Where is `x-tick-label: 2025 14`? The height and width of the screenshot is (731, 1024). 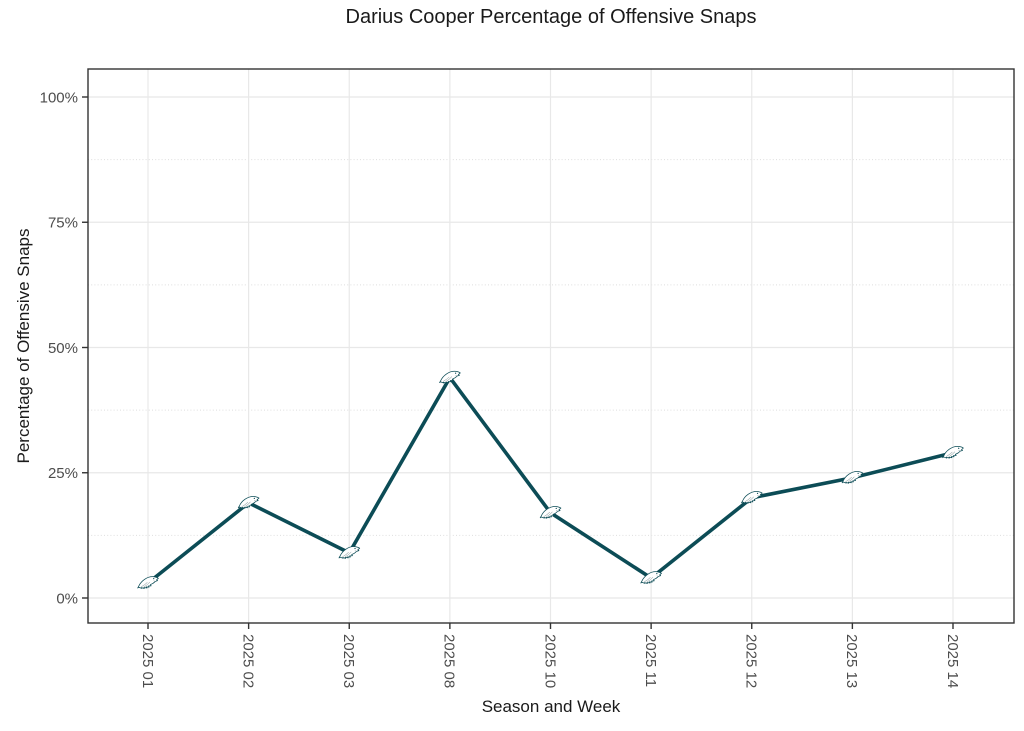 x-tick-label: 2025 14 is located at coordinates (952, 661).